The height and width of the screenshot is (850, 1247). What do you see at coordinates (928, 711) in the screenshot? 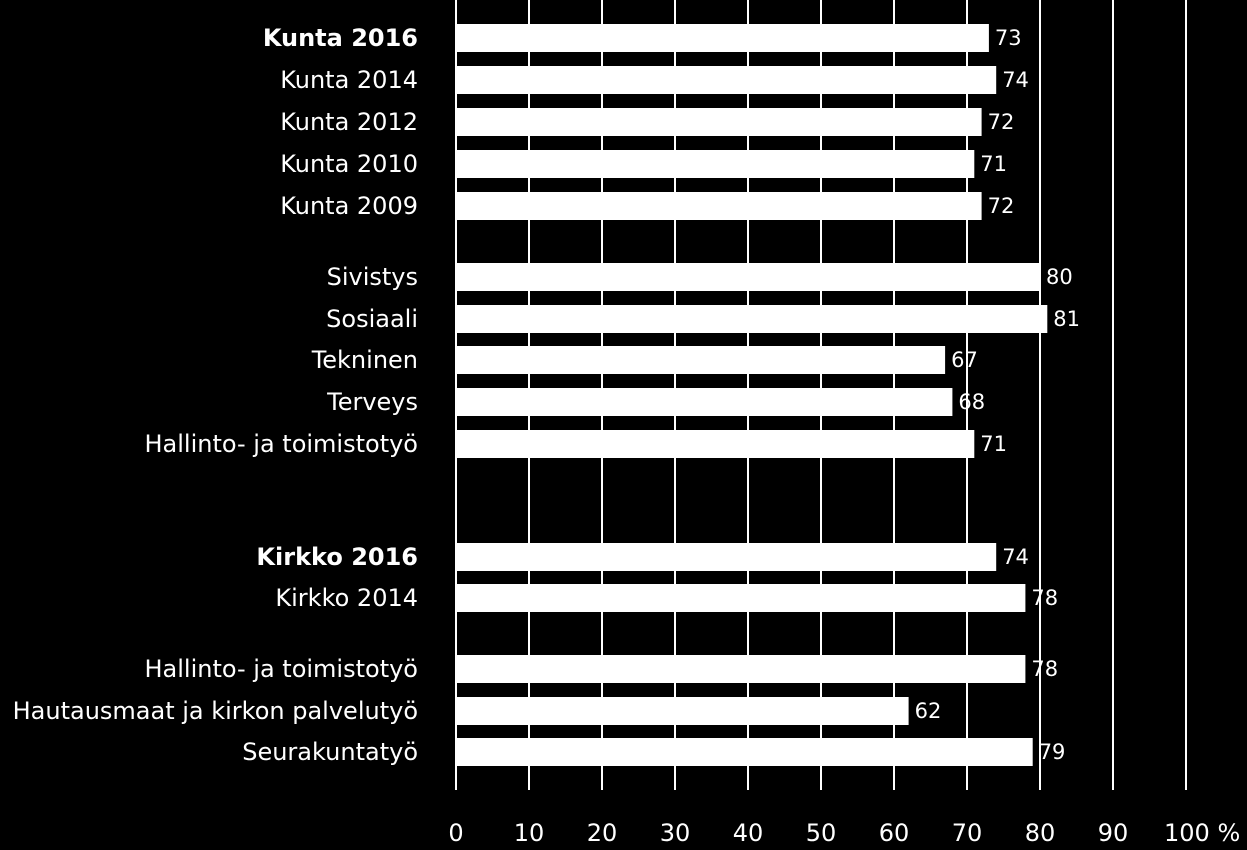
I see `bar-value-label: 62` at bounding box center [928, 711].